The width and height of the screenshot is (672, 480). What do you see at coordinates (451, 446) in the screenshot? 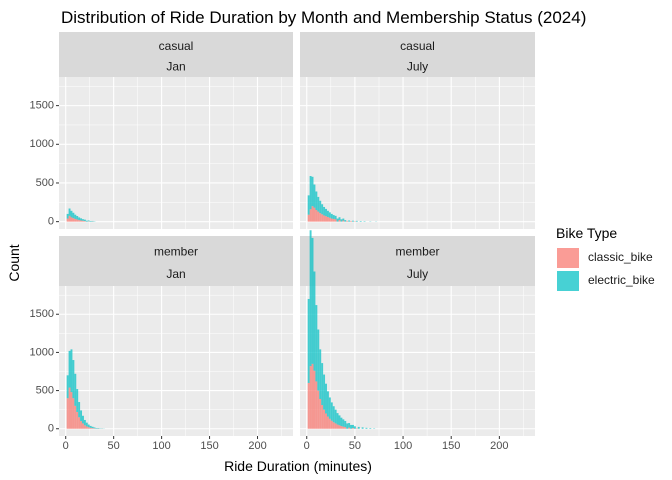
I see `x-tick-label: 150` at bounding box center [451, 446].